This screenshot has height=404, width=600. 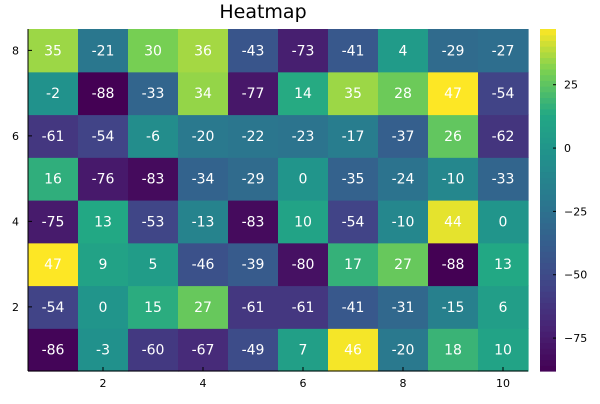 I want to click on cell-value-label: 17, so click(x=353, y=265).